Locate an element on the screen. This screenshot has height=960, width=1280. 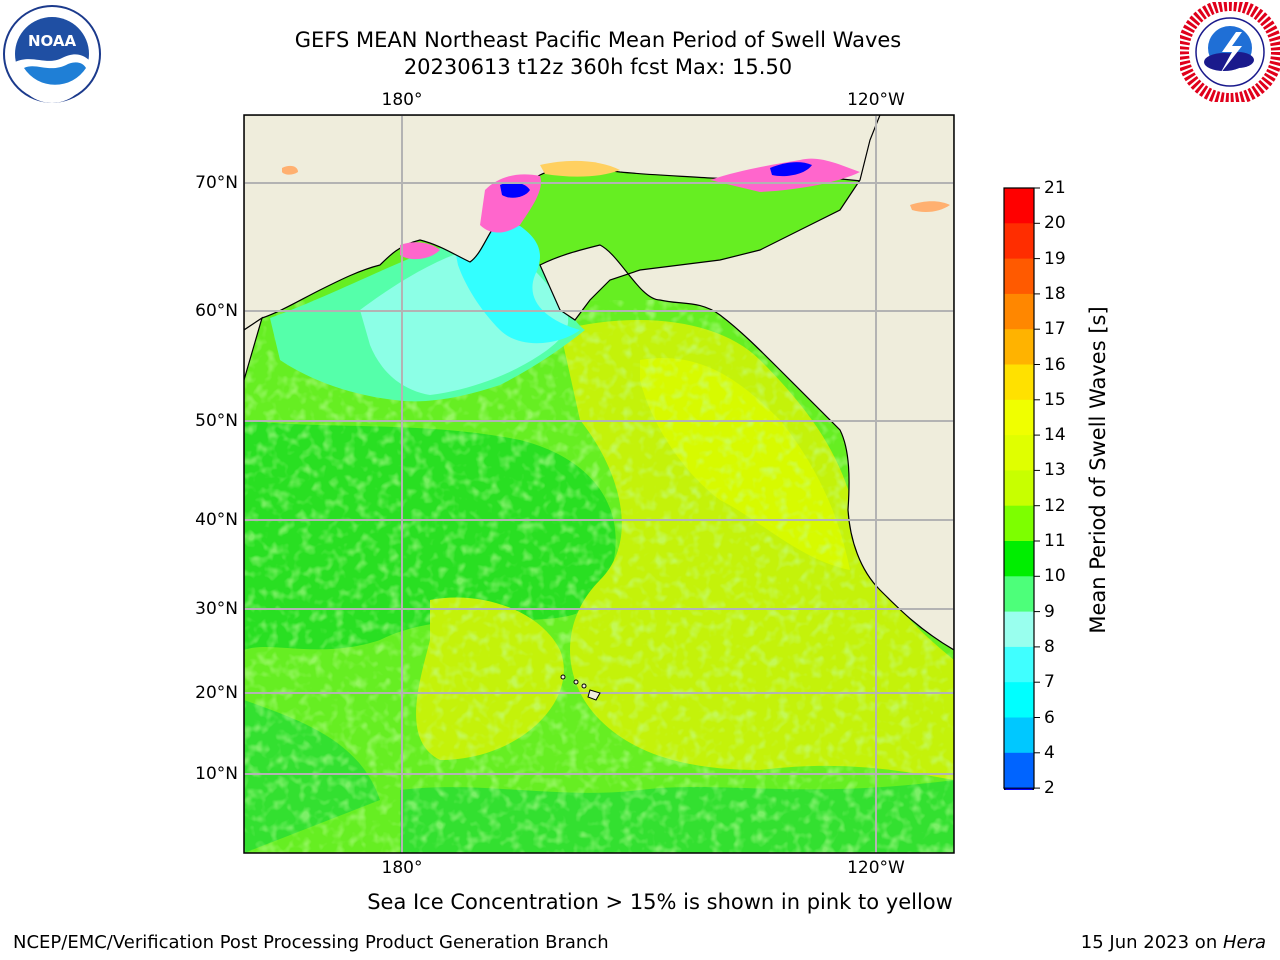
colorbar-tick-label: 17 is located at coordinates (1055, 329).